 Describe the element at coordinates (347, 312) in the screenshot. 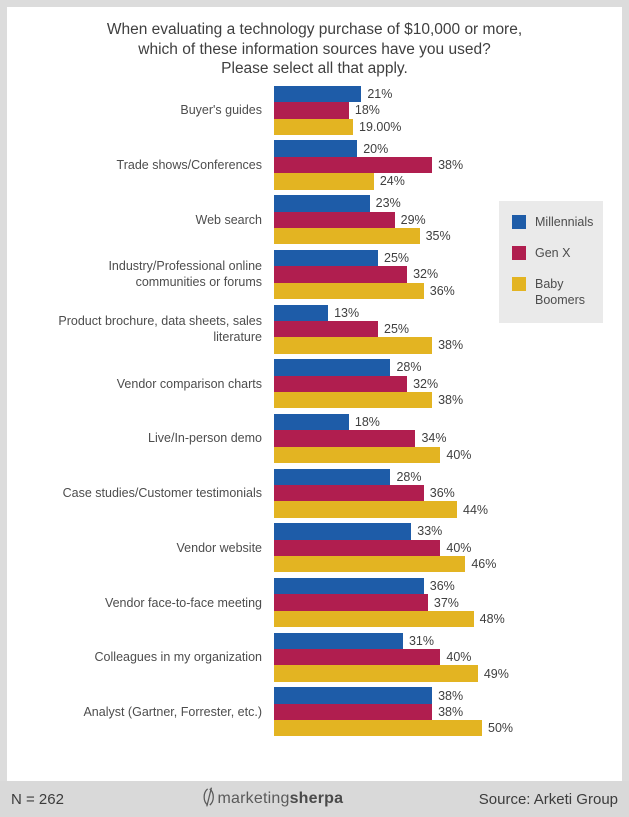

I see `bar-value-label: 13%` at that location.